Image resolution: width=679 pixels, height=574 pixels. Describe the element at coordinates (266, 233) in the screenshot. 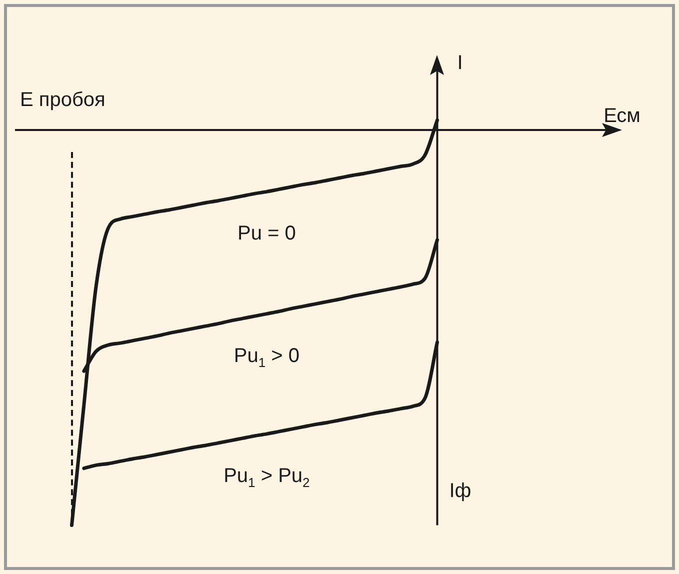

I see `series-label: Pu = 0` at that location.